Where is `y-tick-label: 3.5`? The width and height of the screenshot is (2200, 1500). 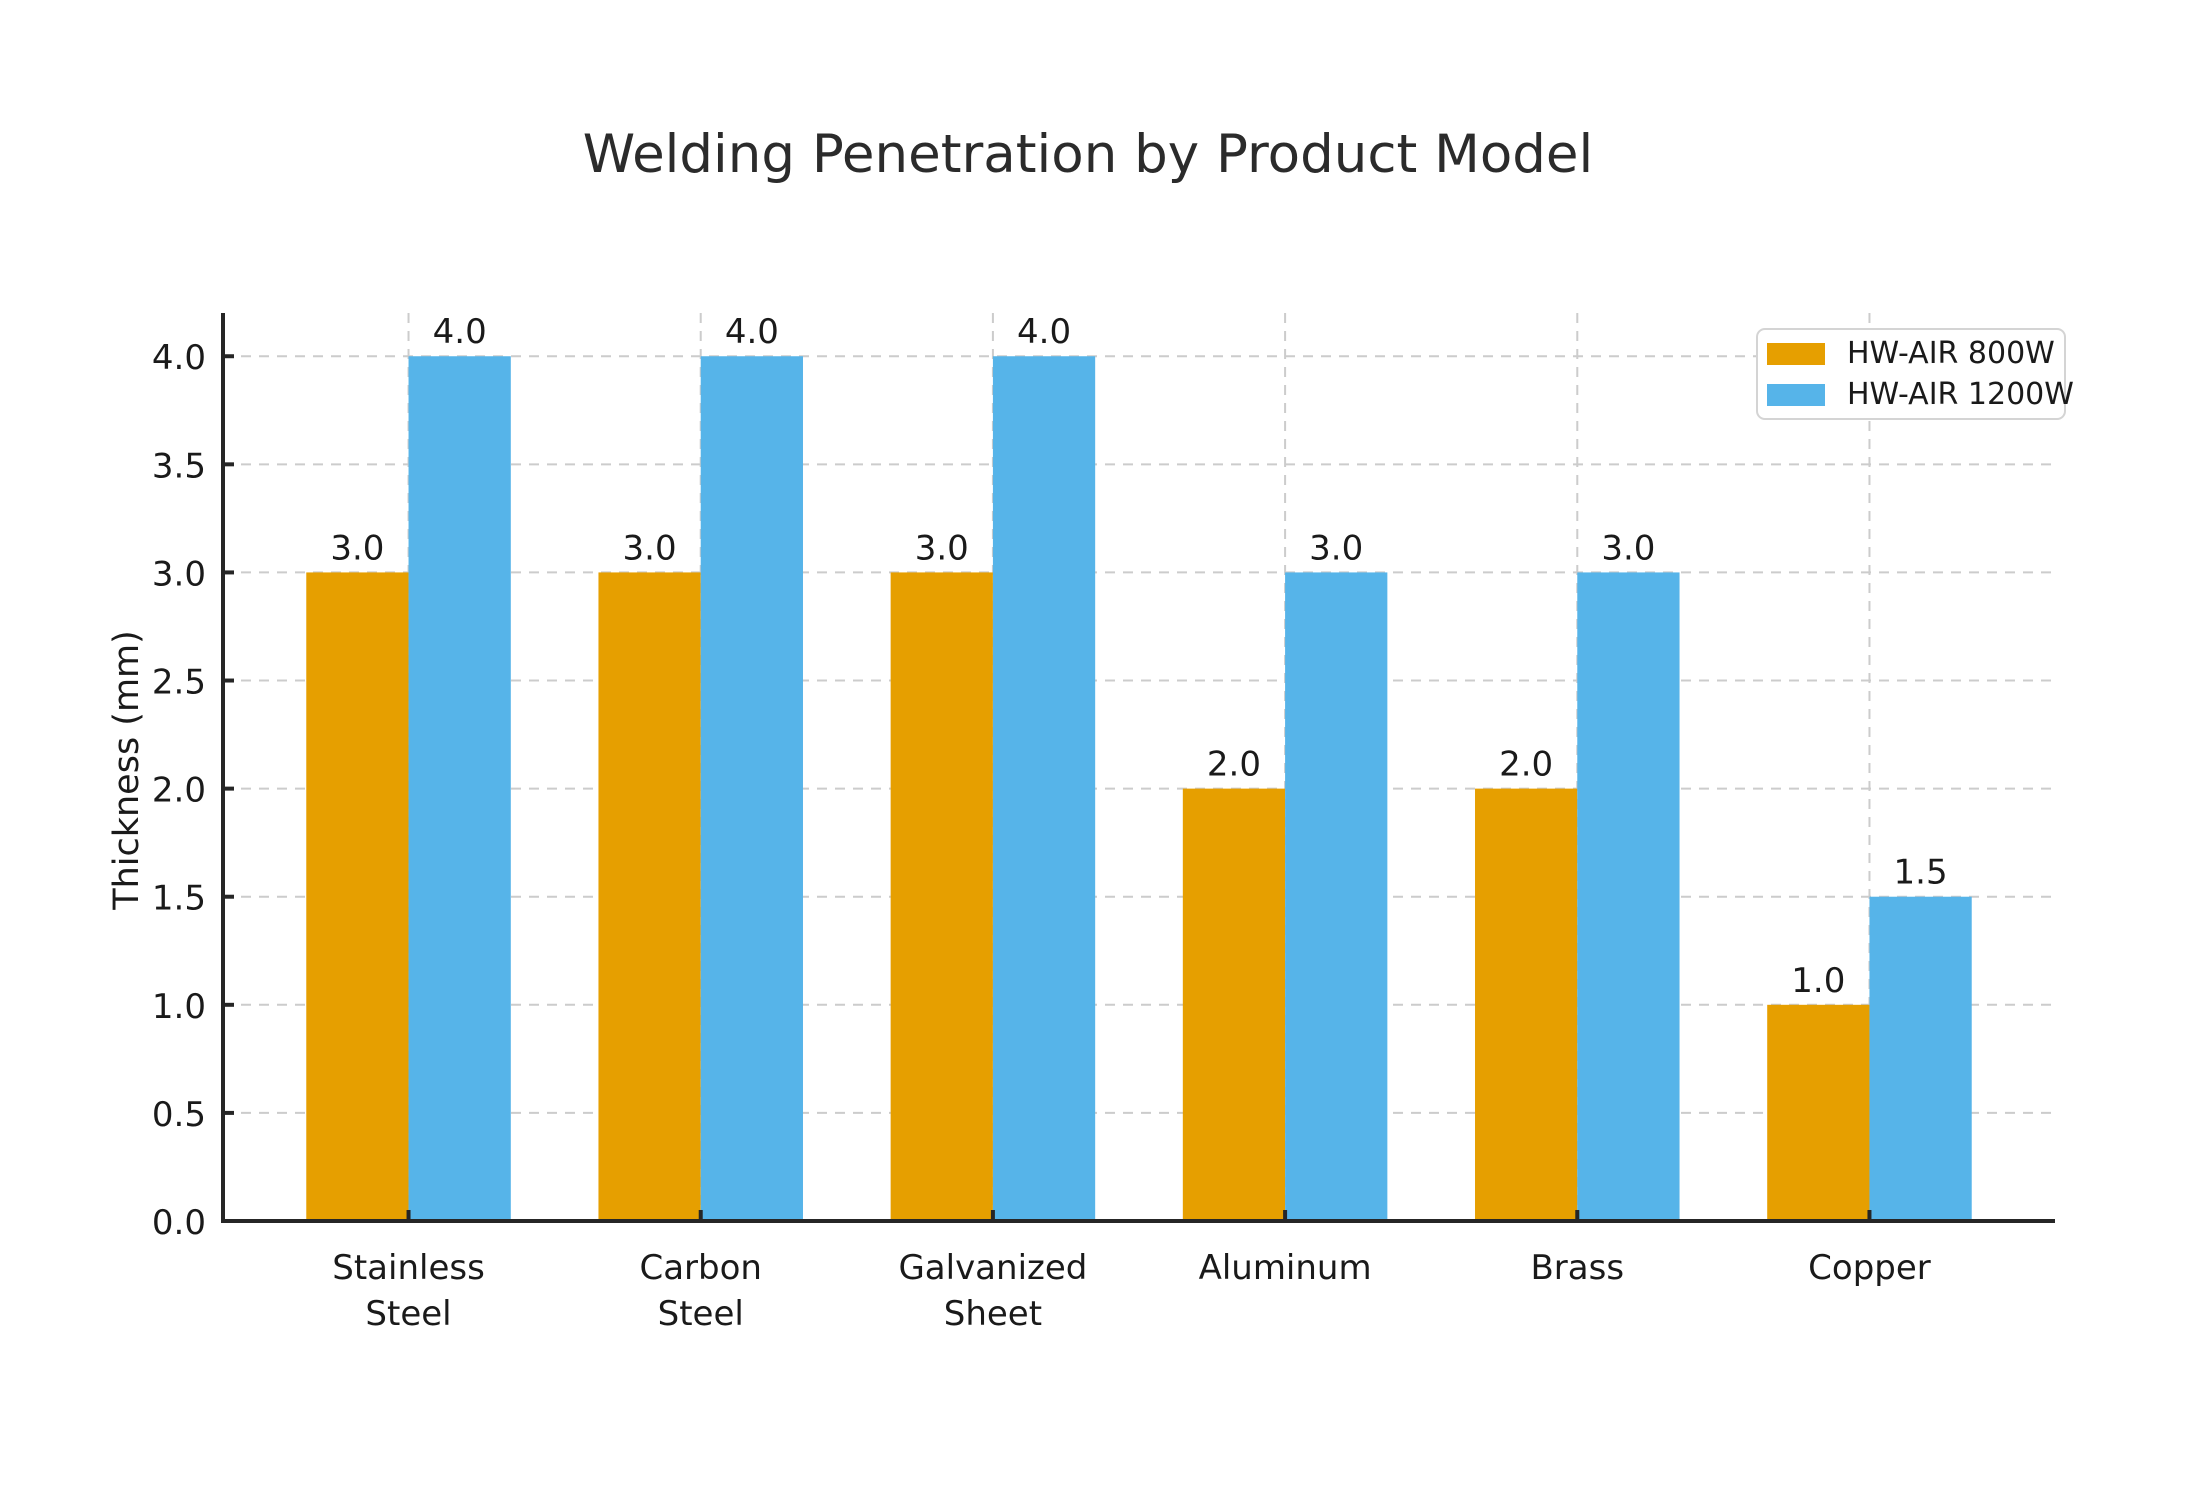 y-tick-label: 3.5 is located at coordinates (179, 466).